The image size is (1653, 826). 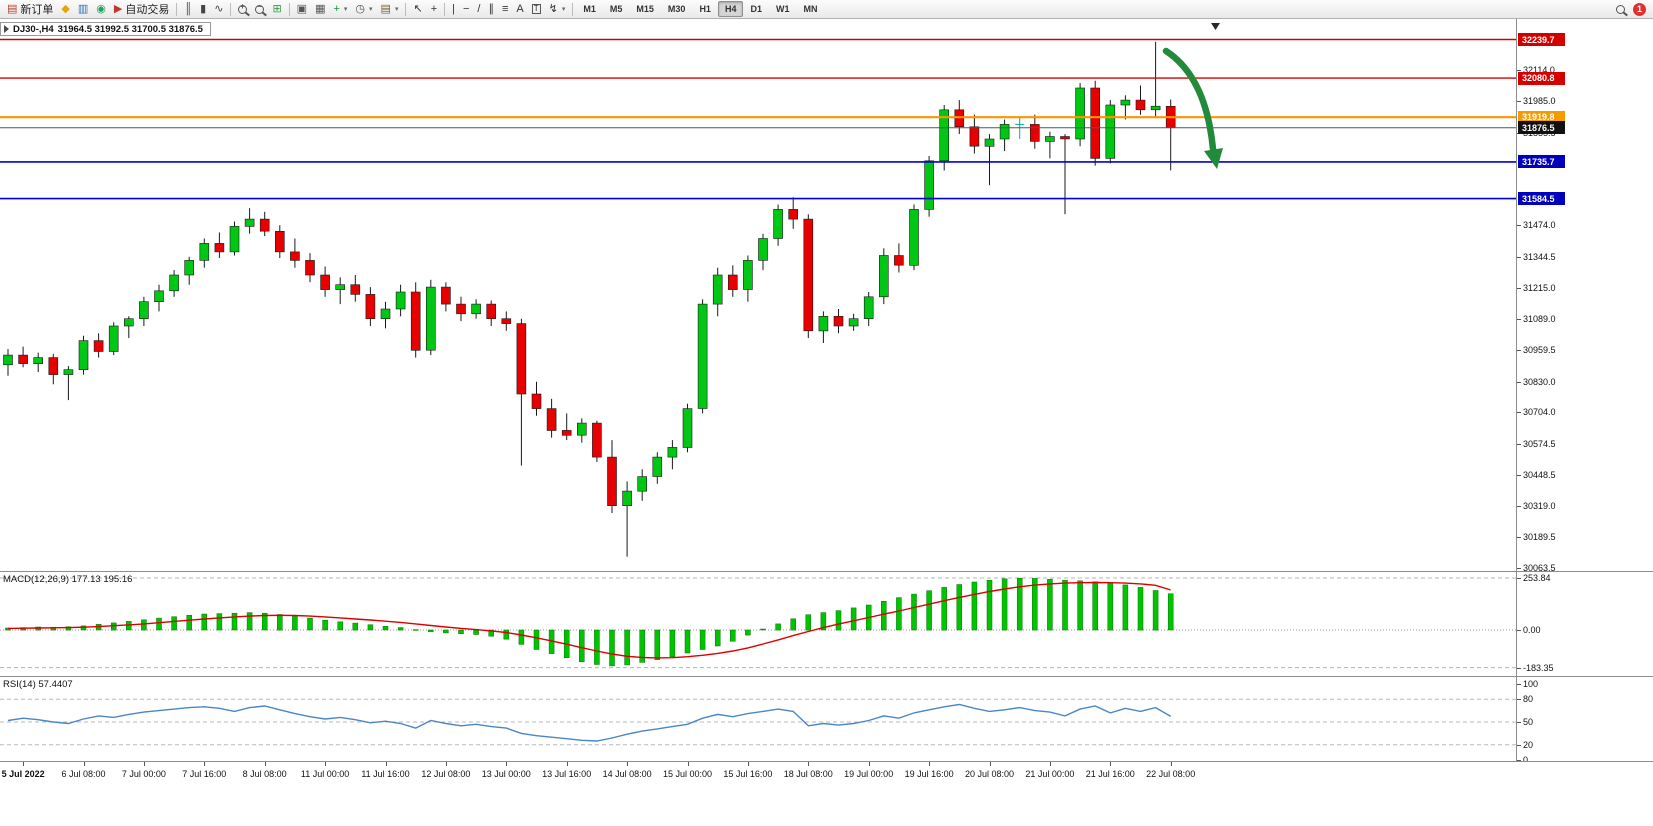 I want to click on tf-d1-button: D1, so click(x=756, y=9).